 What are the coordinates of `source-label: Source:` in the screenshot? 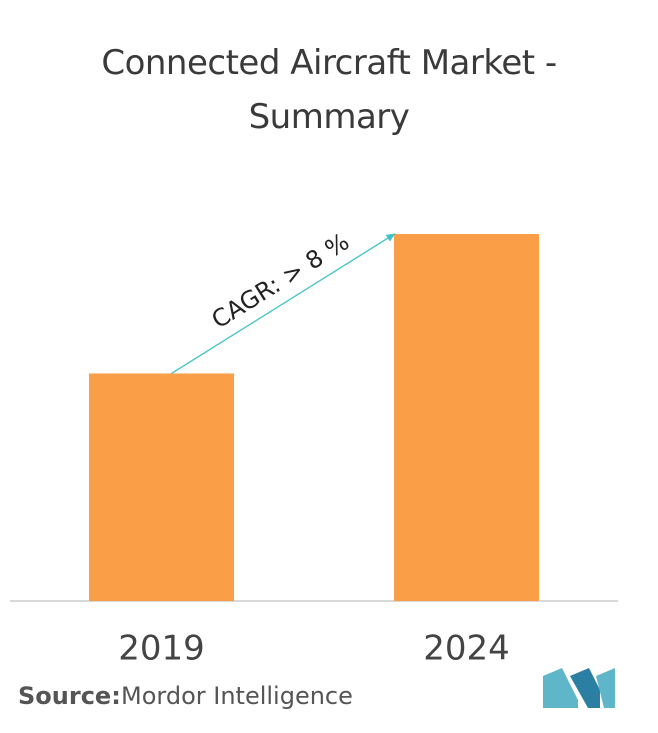 It's located at (69, 696).